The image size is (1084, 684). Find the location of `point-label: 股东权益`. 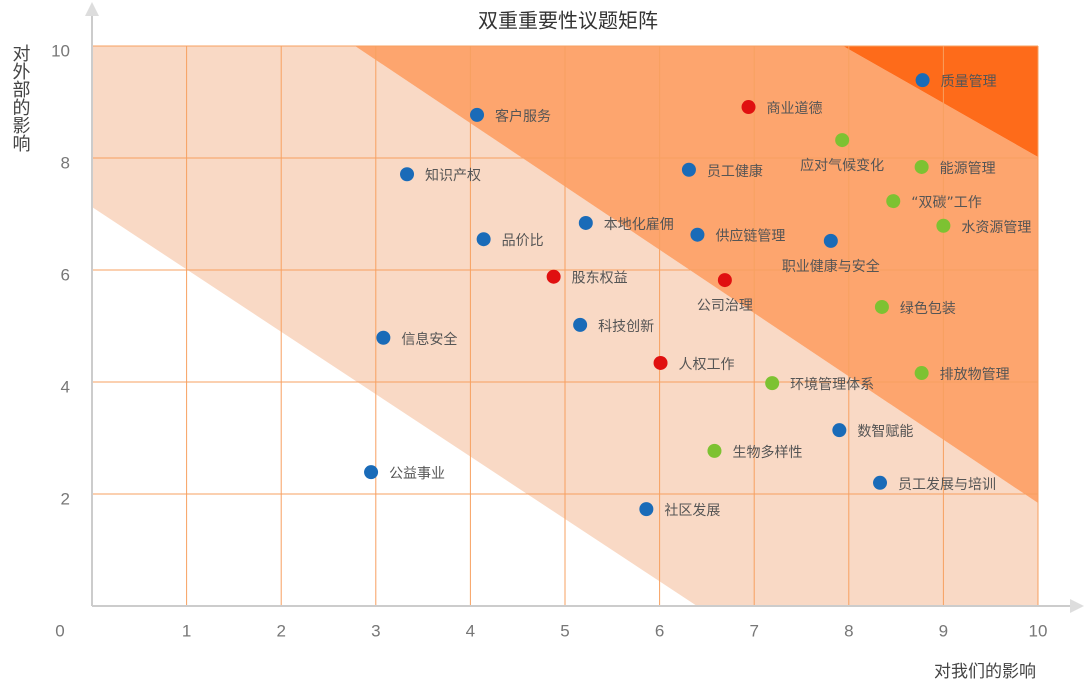

point-label: 股东权益 is located at coordinates (600, 279).